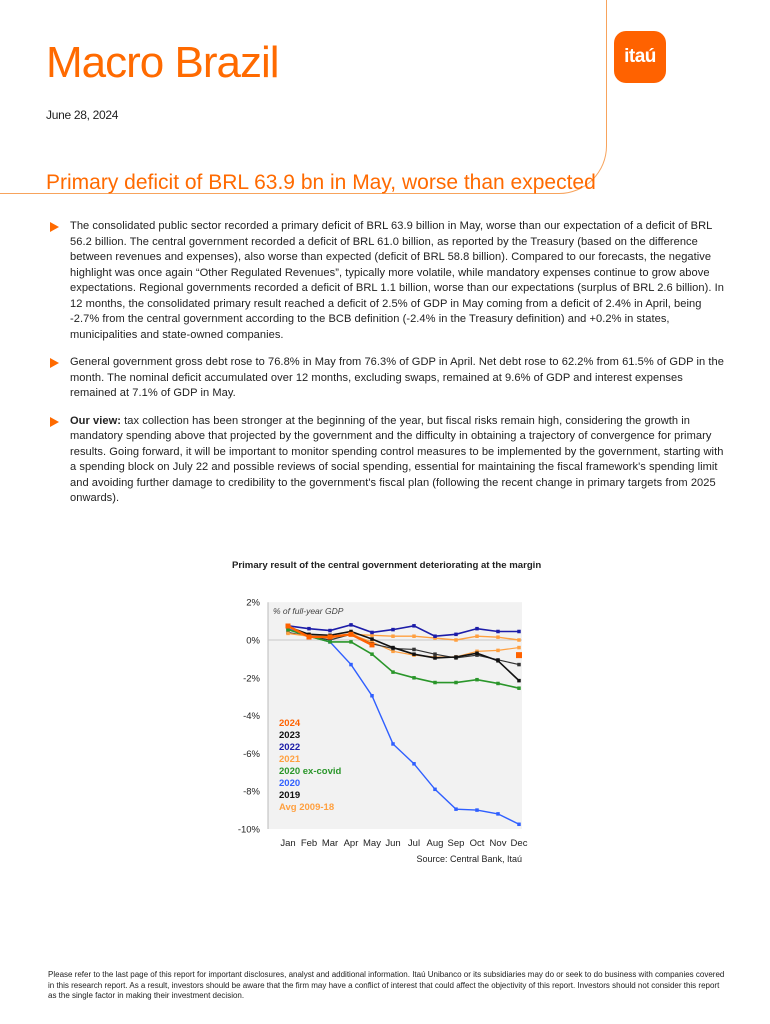  What do you see at coordinates (289, 747) in the screenshot?
I see `legend-item: 2022` at bounding box center [289, 747].